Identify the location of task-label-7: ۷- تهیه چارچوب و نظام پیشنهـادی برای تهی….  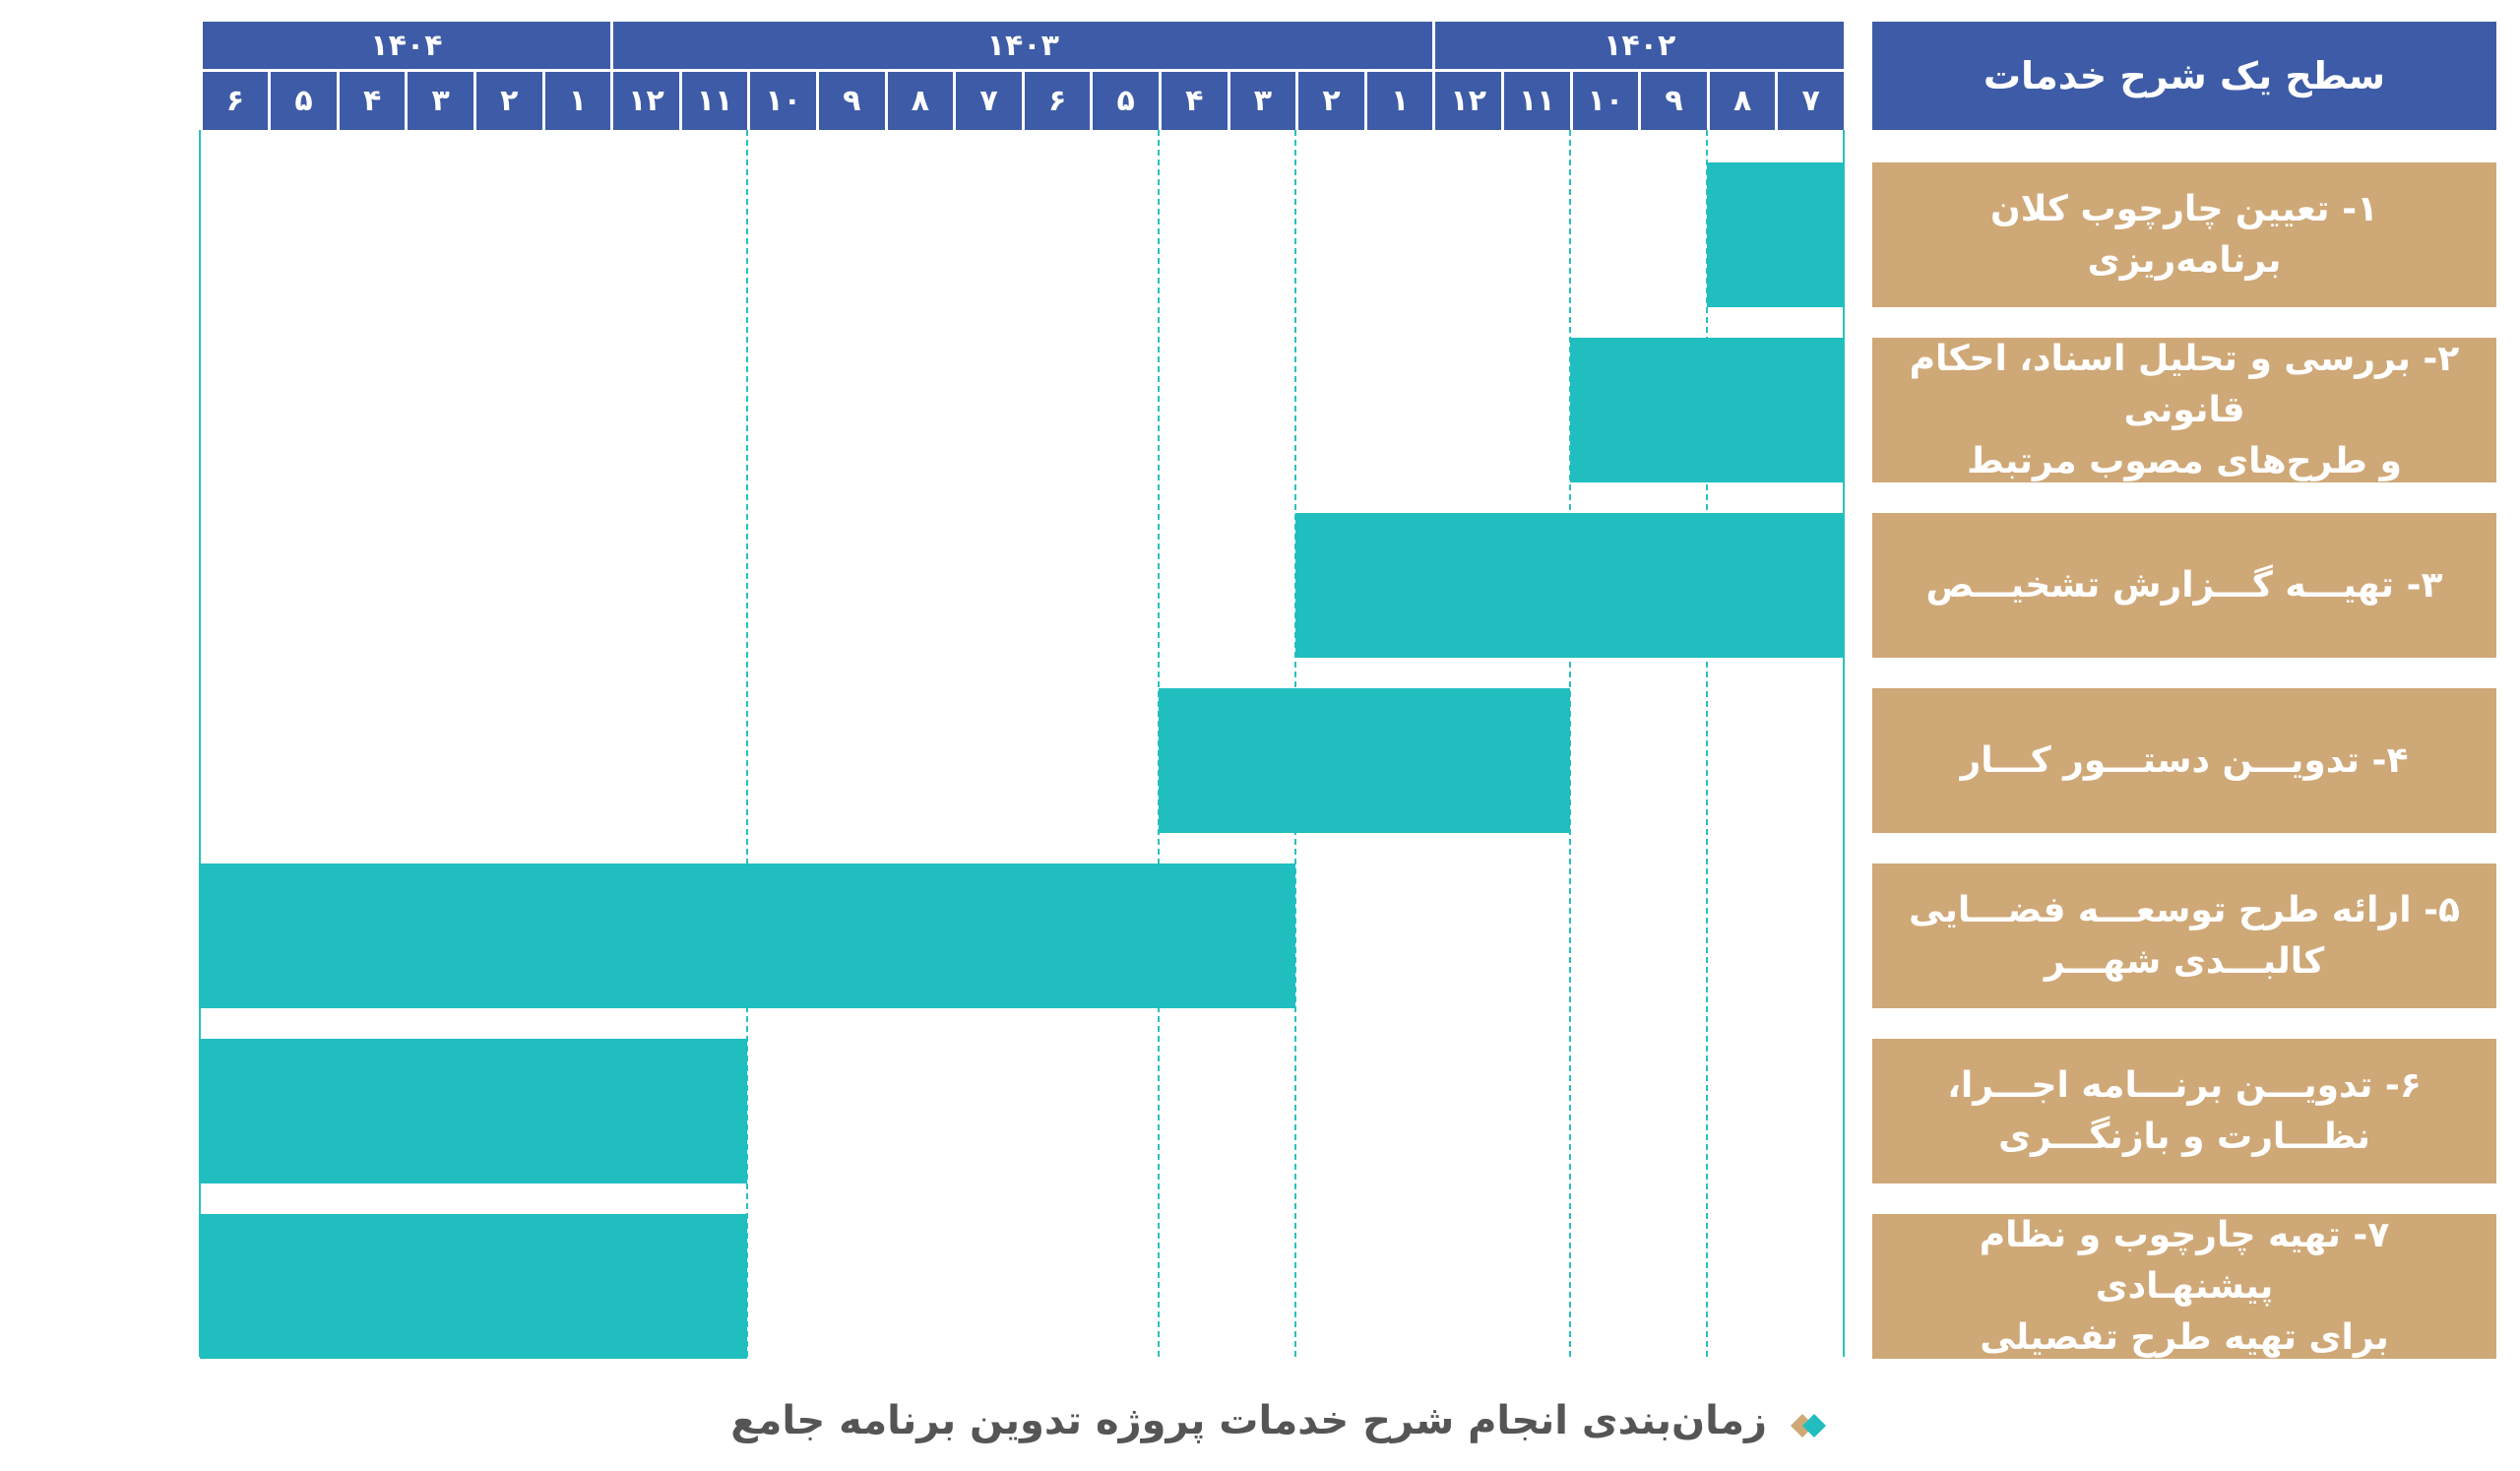
(2184, 1286).